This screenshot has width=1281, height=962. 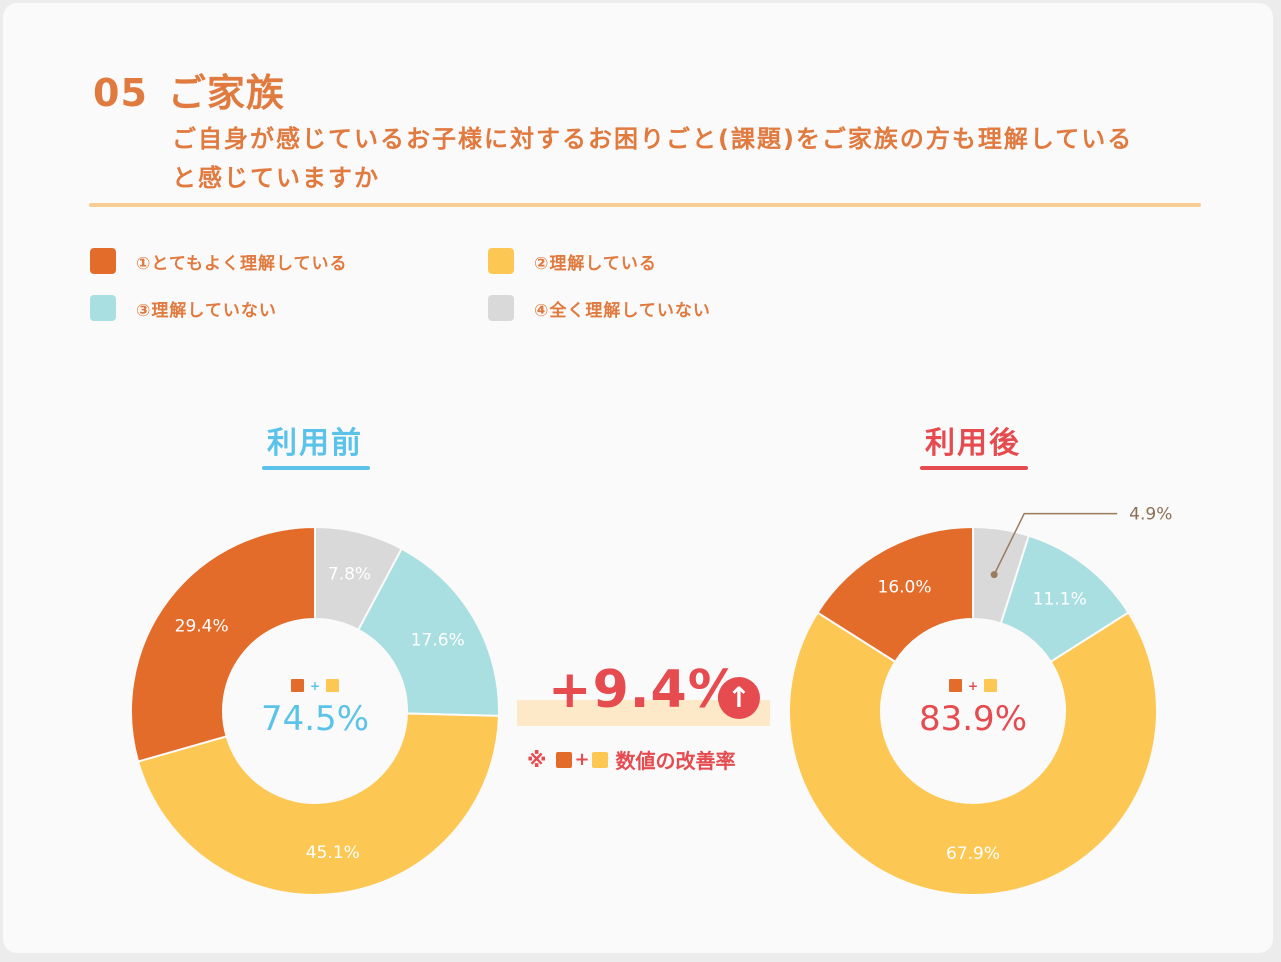 I want to click on legend-label: ③理解していない, so click(x=206, y=310).